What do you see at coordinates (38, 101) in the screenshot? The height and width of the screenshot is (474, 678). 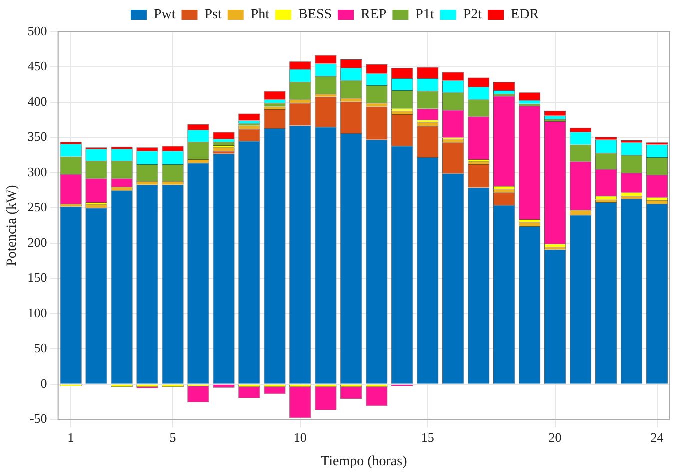 I see `y-tick-label: 400` at bounding box center [38, 101].